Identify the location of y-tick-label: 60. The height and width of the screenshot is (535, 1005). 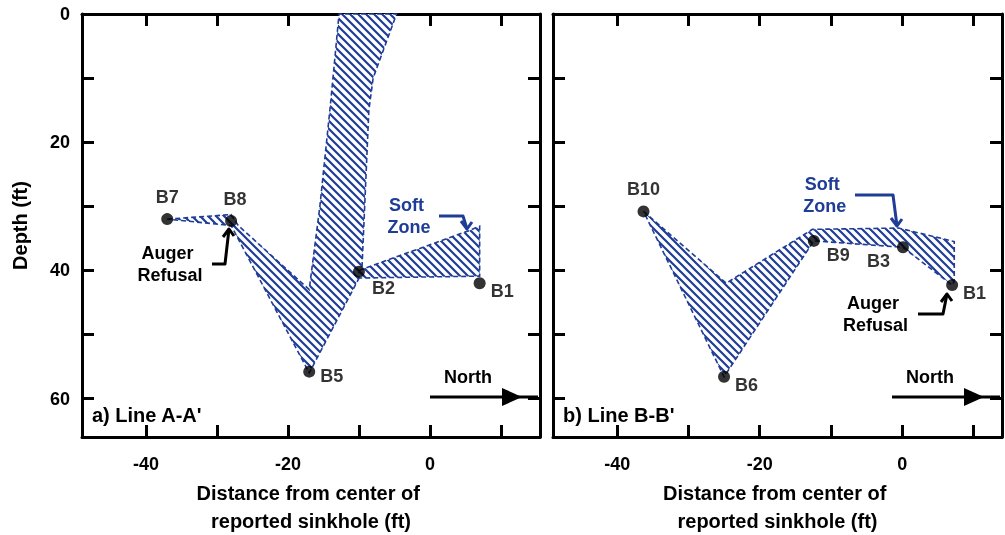
(59, 398).